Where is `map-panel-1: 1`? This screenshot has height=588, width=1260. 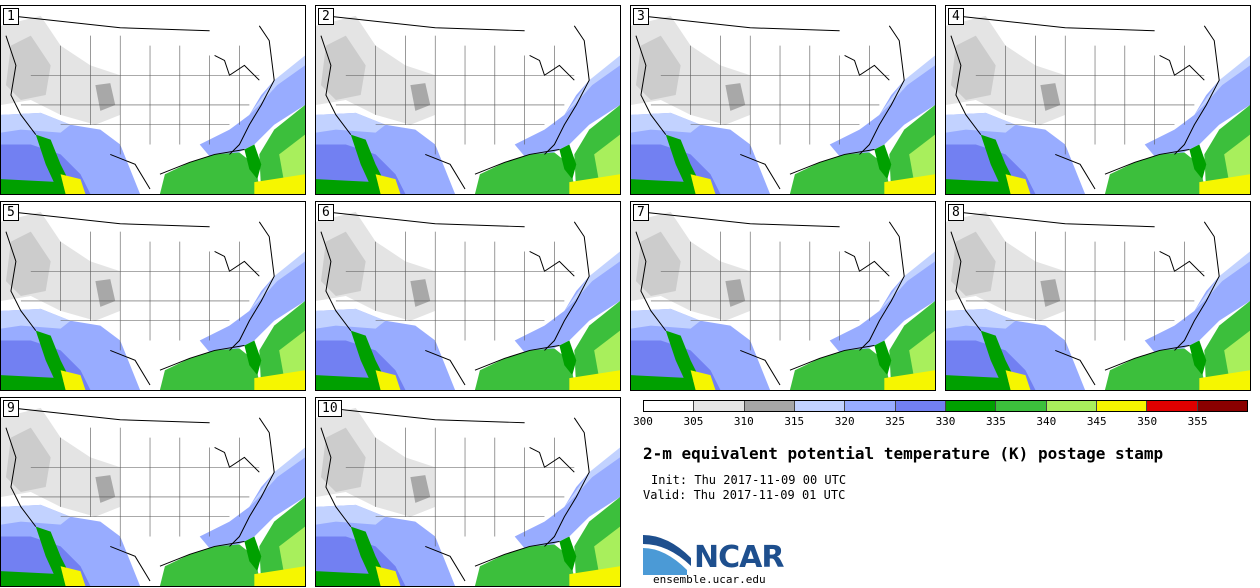
map-panel-1: 1 is located at coordinates (153, 100).